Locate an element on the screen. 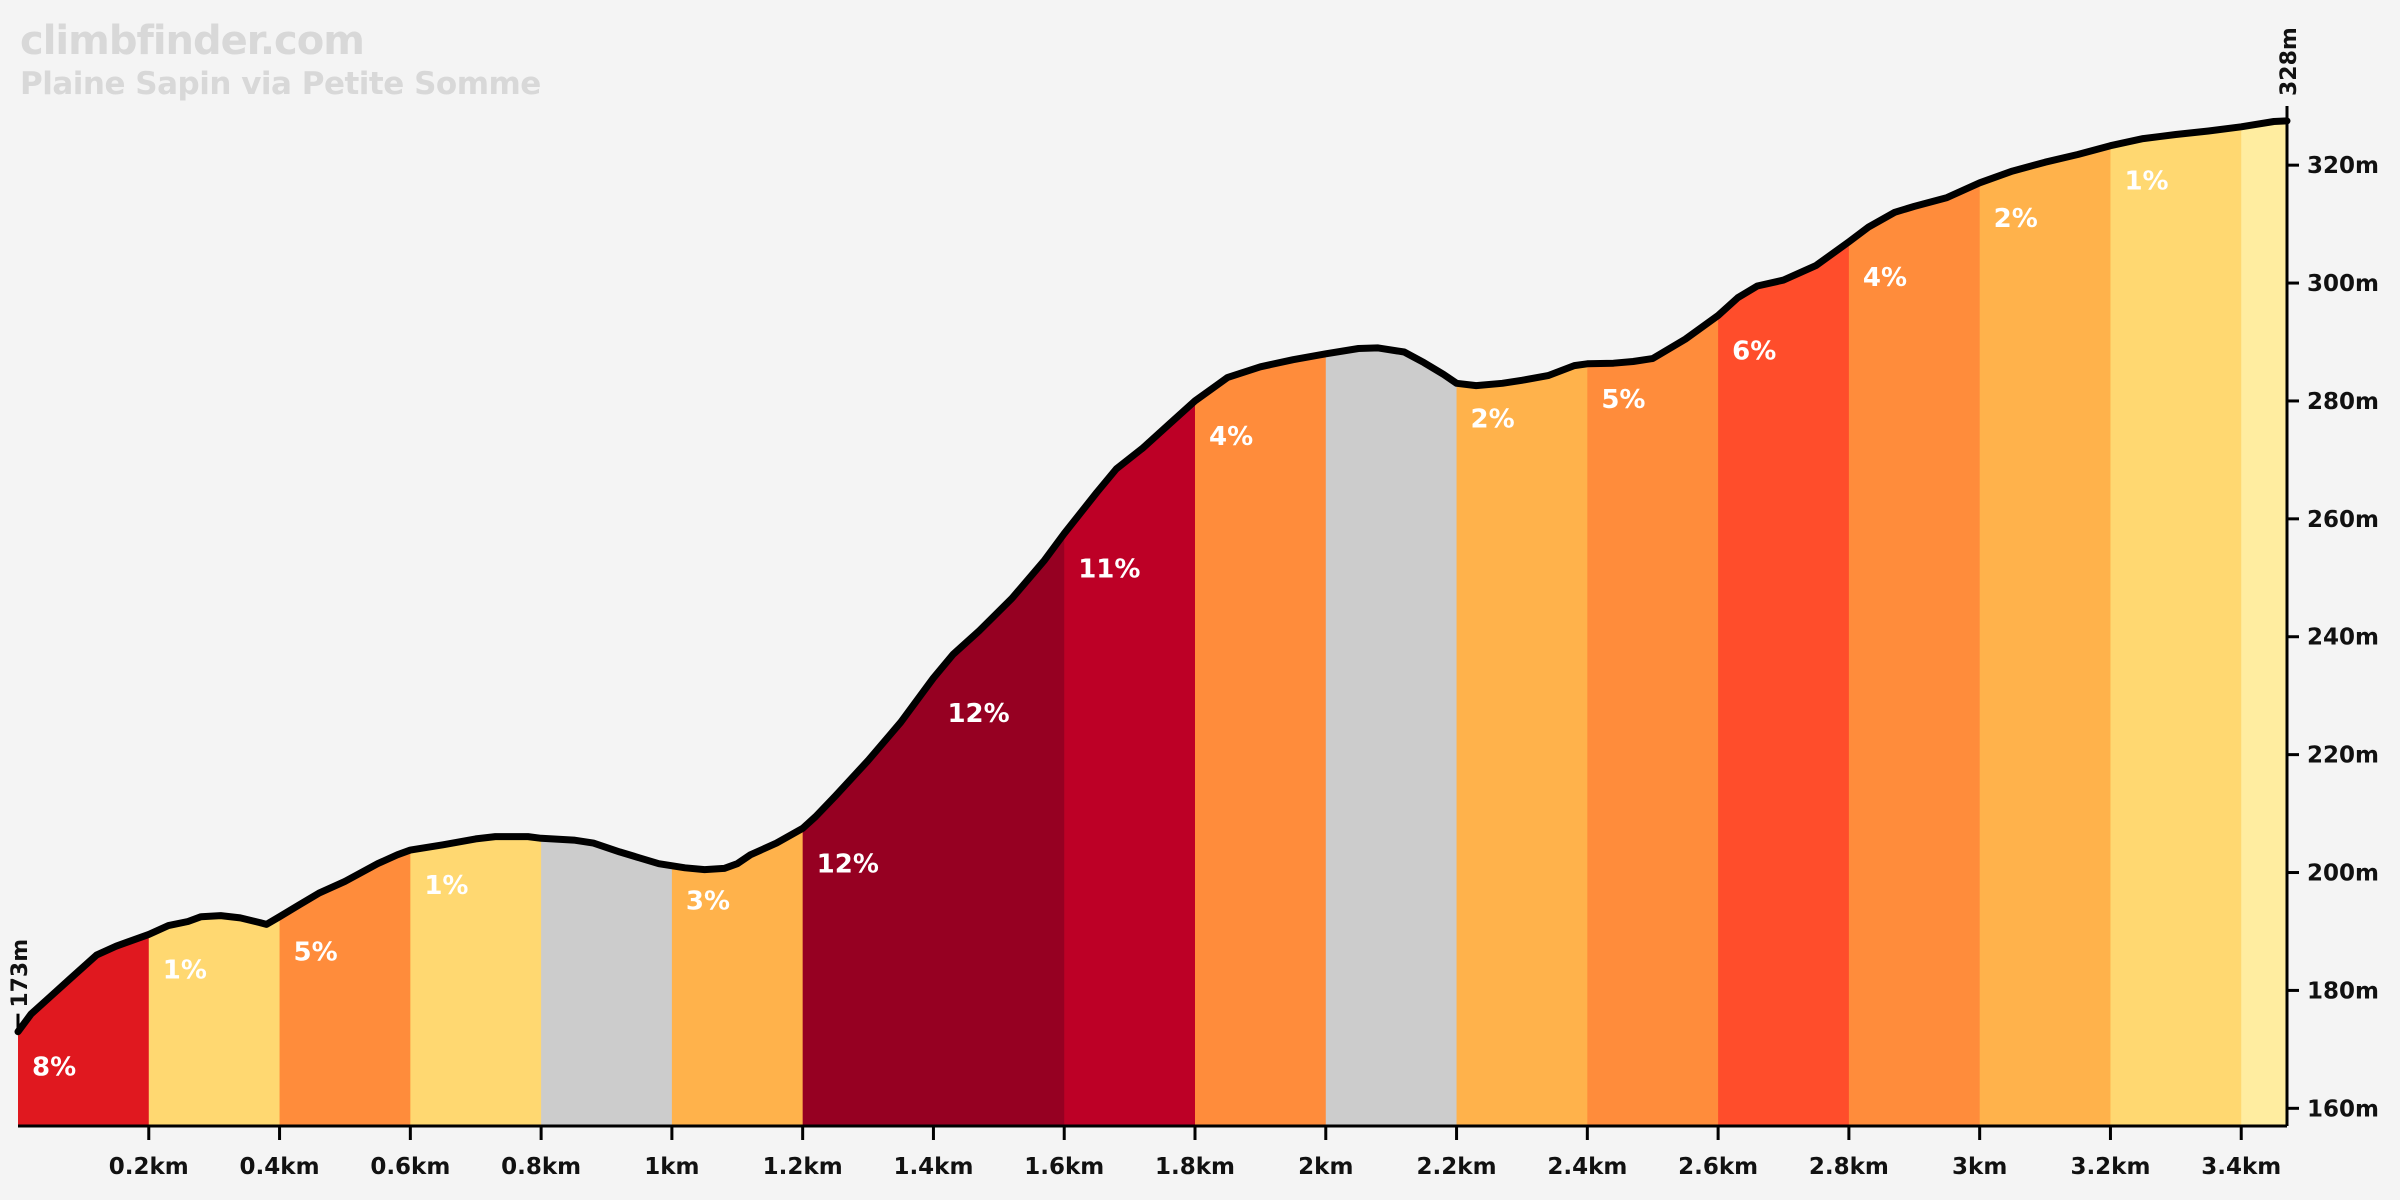 The image size is (2400, 1200). x-tick-label-13: 2.8km is located at coordinates (1849, 1167).